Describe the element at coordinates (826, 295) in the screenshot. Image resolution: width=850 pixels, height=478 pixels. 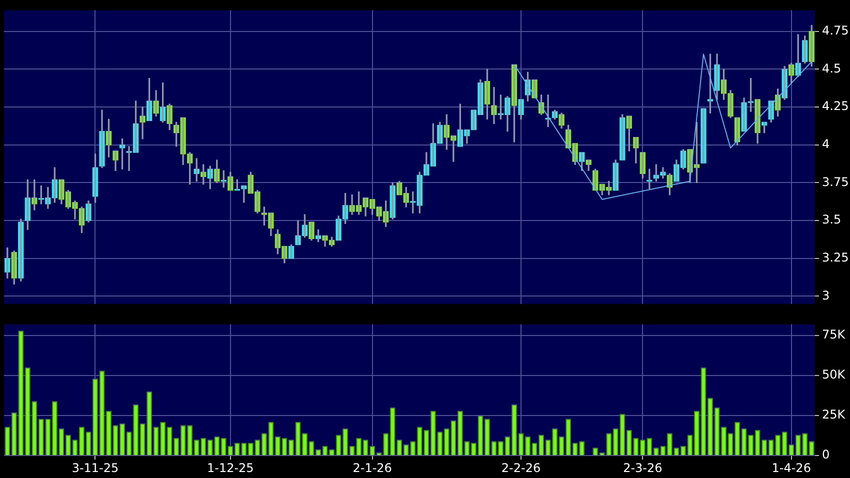
I see `y-tick-label: 3` at that location.